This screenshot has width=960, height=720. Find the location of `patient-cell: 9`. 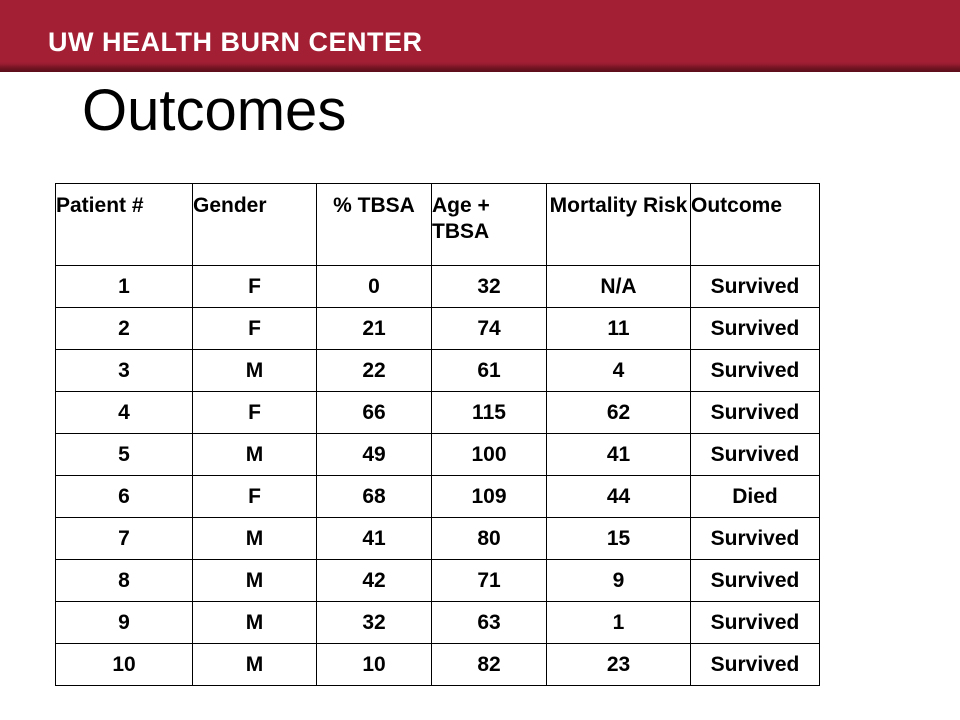

patient-cell: 9 is located at coordinates (124, 622).